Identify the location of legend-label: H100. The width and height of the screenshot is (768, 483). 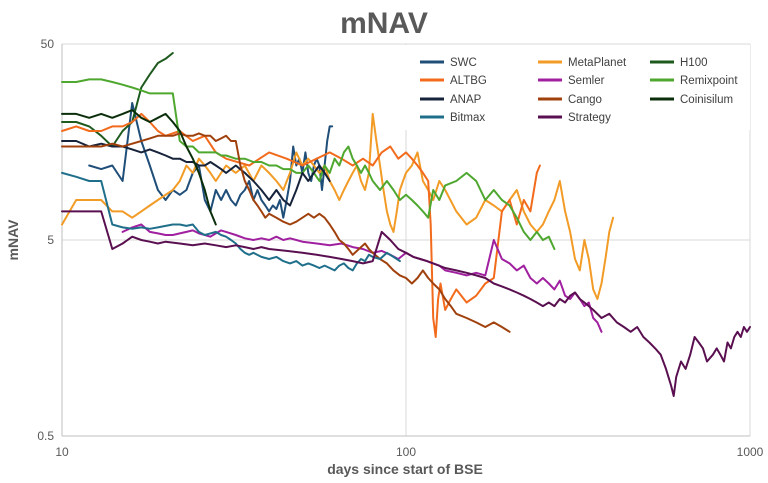
(694, 63).